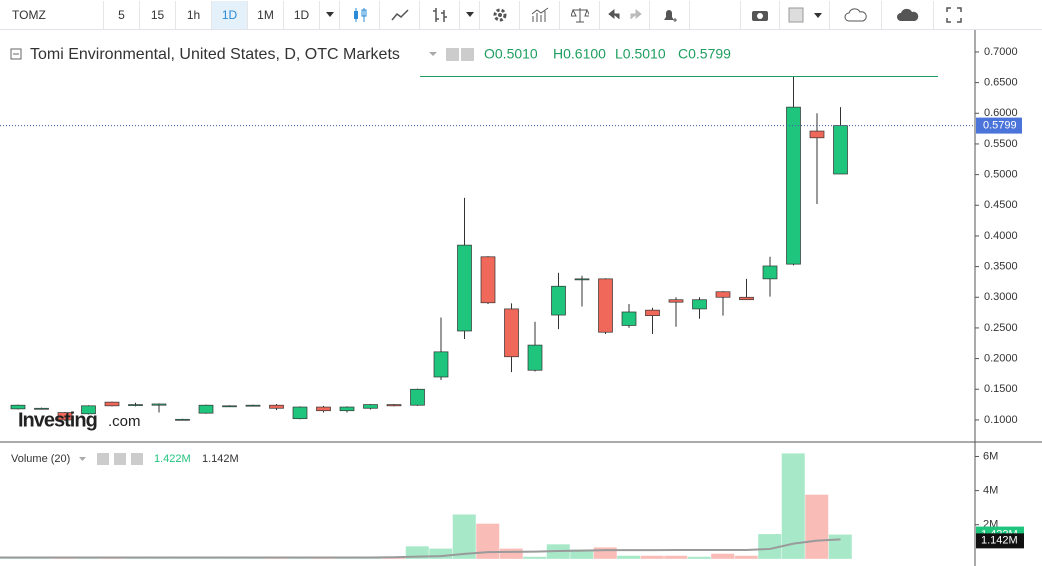 The width and height of the screenshot is (1042, 566). What do you see at coordinates (302, 14) in the screenshot?
I see `range-button: 1D` at bounding box center [302, 14].